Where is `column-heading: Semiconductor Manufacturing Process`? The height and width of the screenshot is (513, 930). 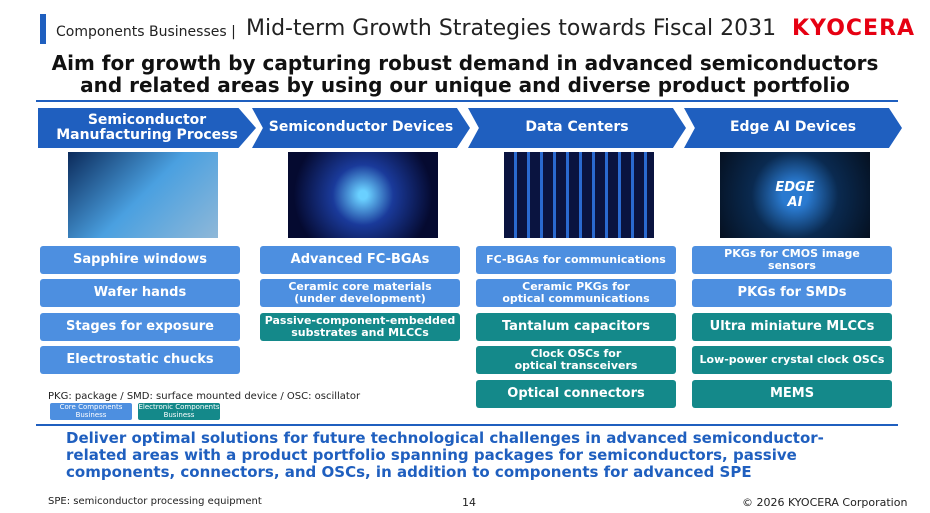 column-heading: Semiconductor Manufacturing Process is located at coordinates (147, 128).